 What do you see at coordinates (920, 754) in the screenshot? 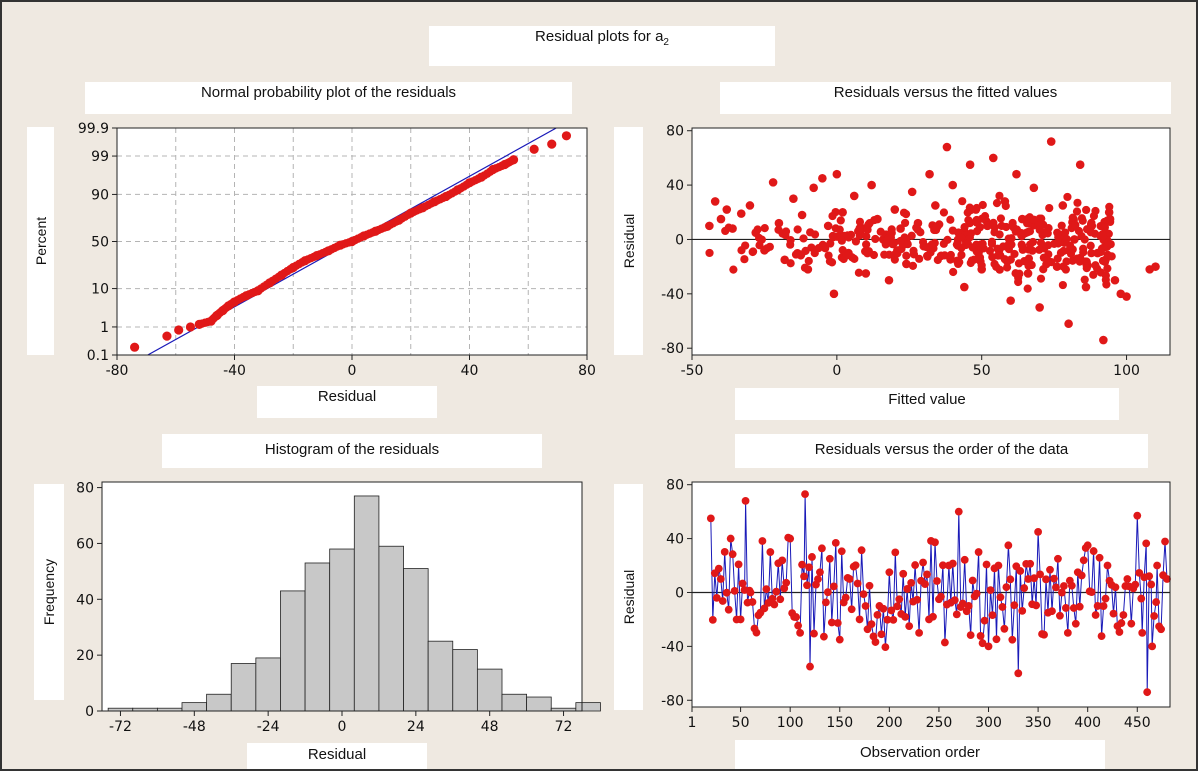
I see `order-plot-xlabel: Observation order` at bounding box center [920, 754].